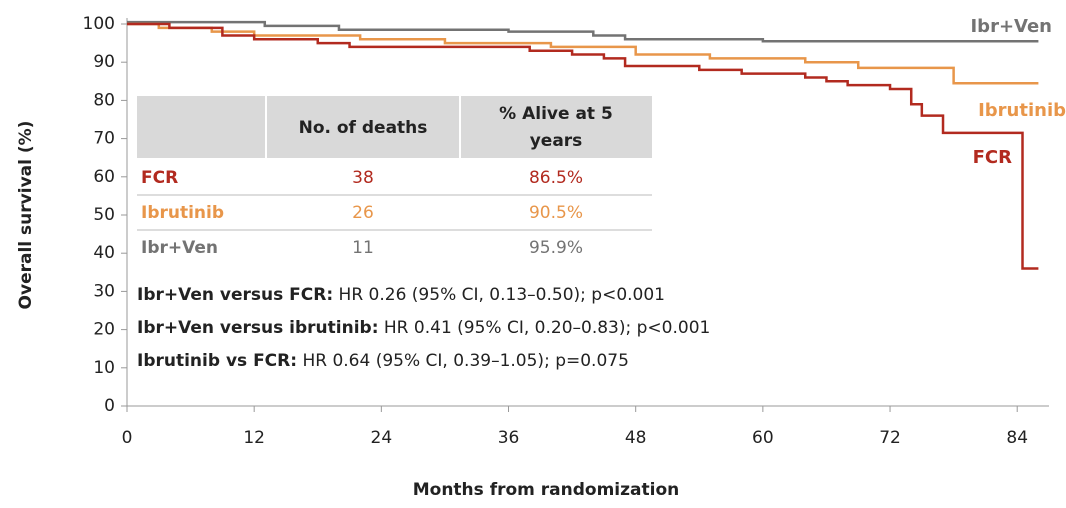 The width and height of the screenshot is (1066, 508). What do you see at coordinates (363, 178) in the screenshot?
I see `table-cell: 38` at bounding box center [363, 178].